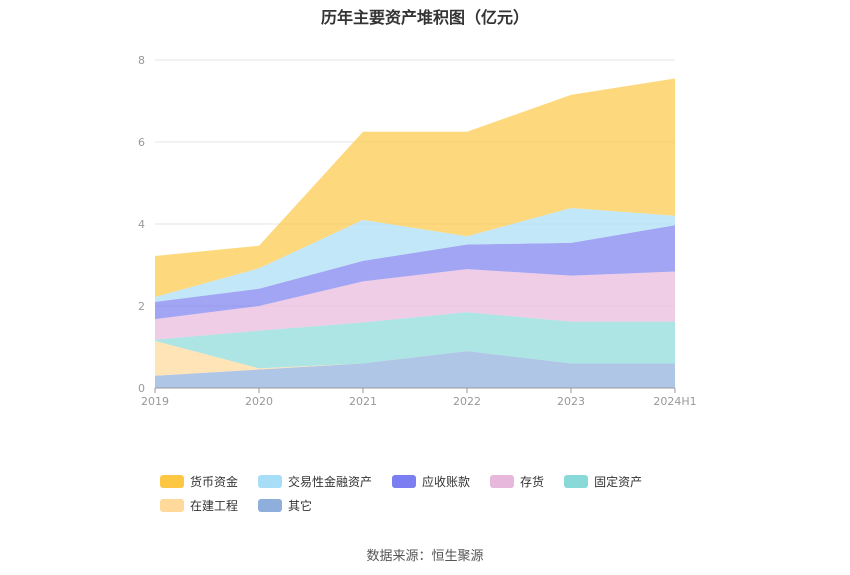 The image size is (850, 575). Describe the element at coordinates (141, 306) in the screenshot. I see `y-tick-label: 2` at that location.